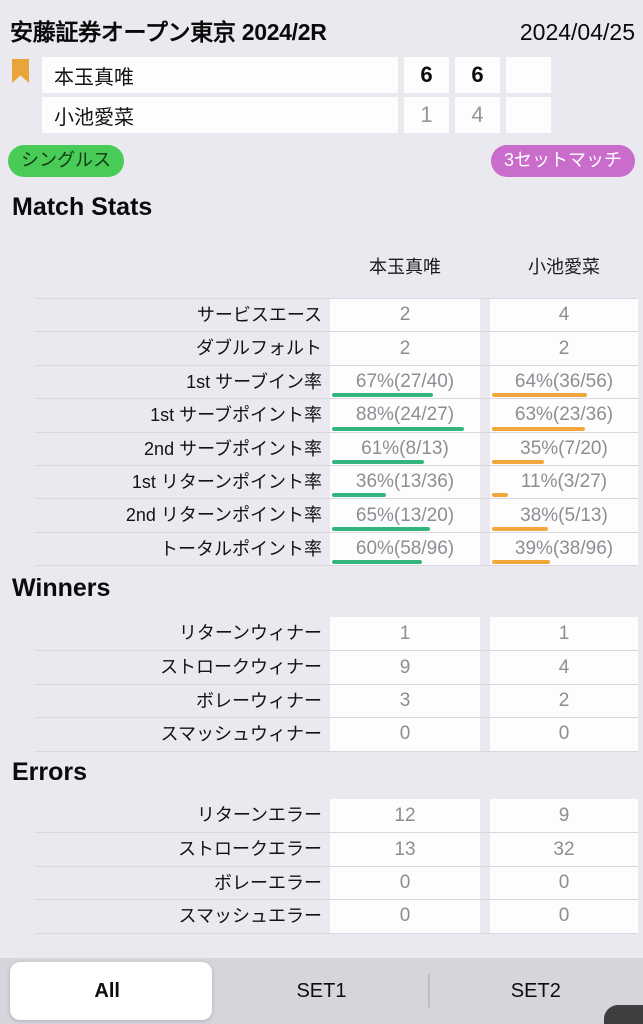 This screenshot has width=643, height=1024. I want to click on active-tab-pill, so click(111, 991).